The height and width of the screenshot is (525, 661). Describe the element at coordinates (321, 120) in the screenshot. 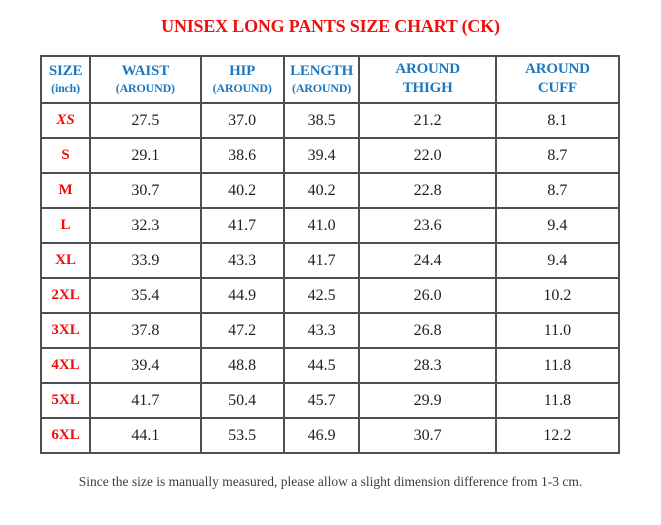

I see `length-value: 38.5` at that location.